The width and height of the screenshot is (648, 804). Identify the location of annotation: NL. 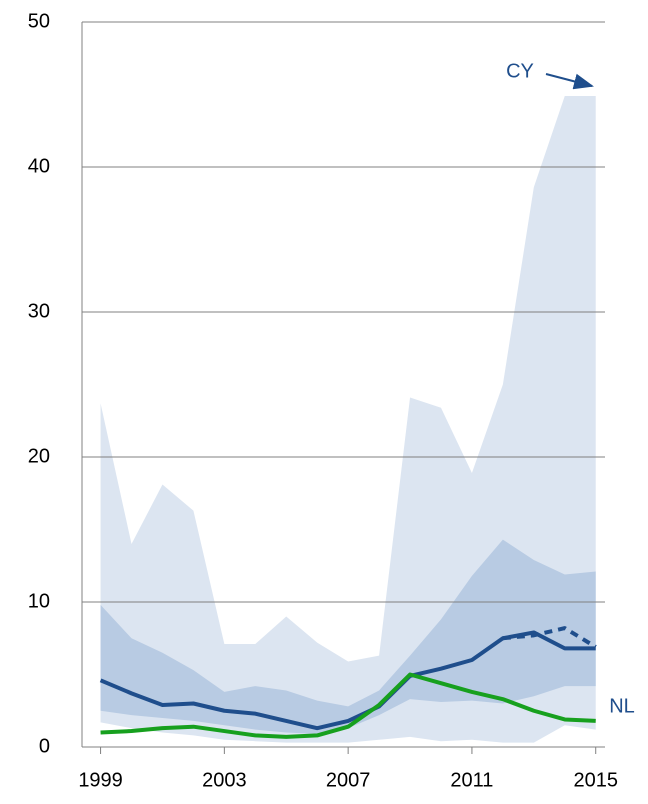
(622, 706).